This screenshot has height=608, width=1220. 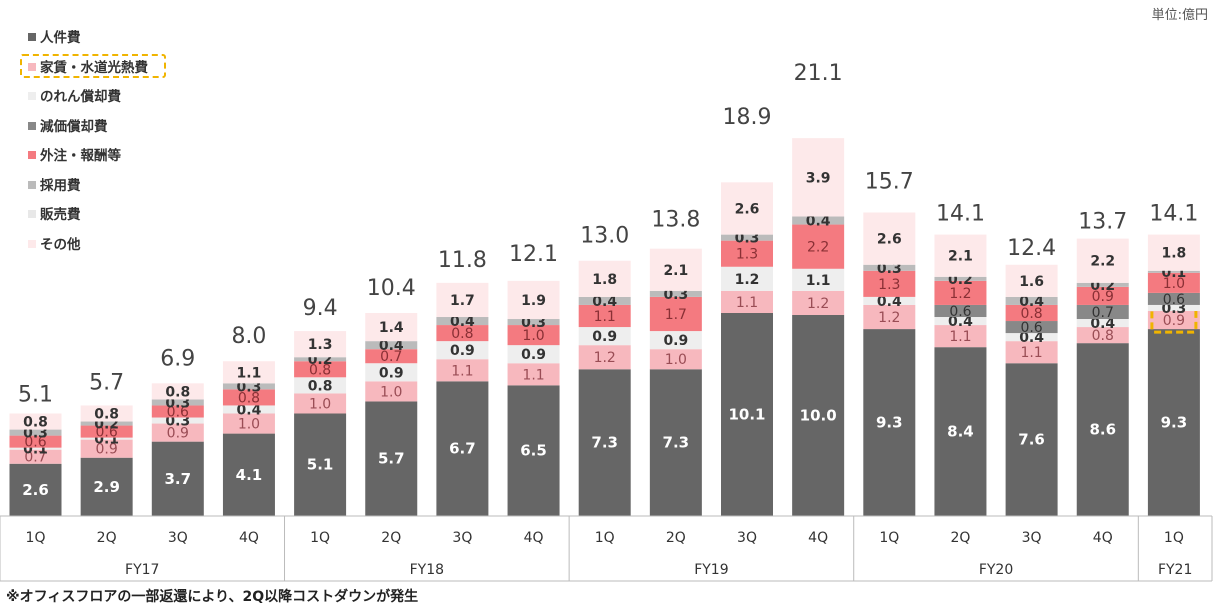 What do you see at coordinates (391, 328) in the screenshot?
I see `data-label: 1.4` at bounding box center [391, 328].